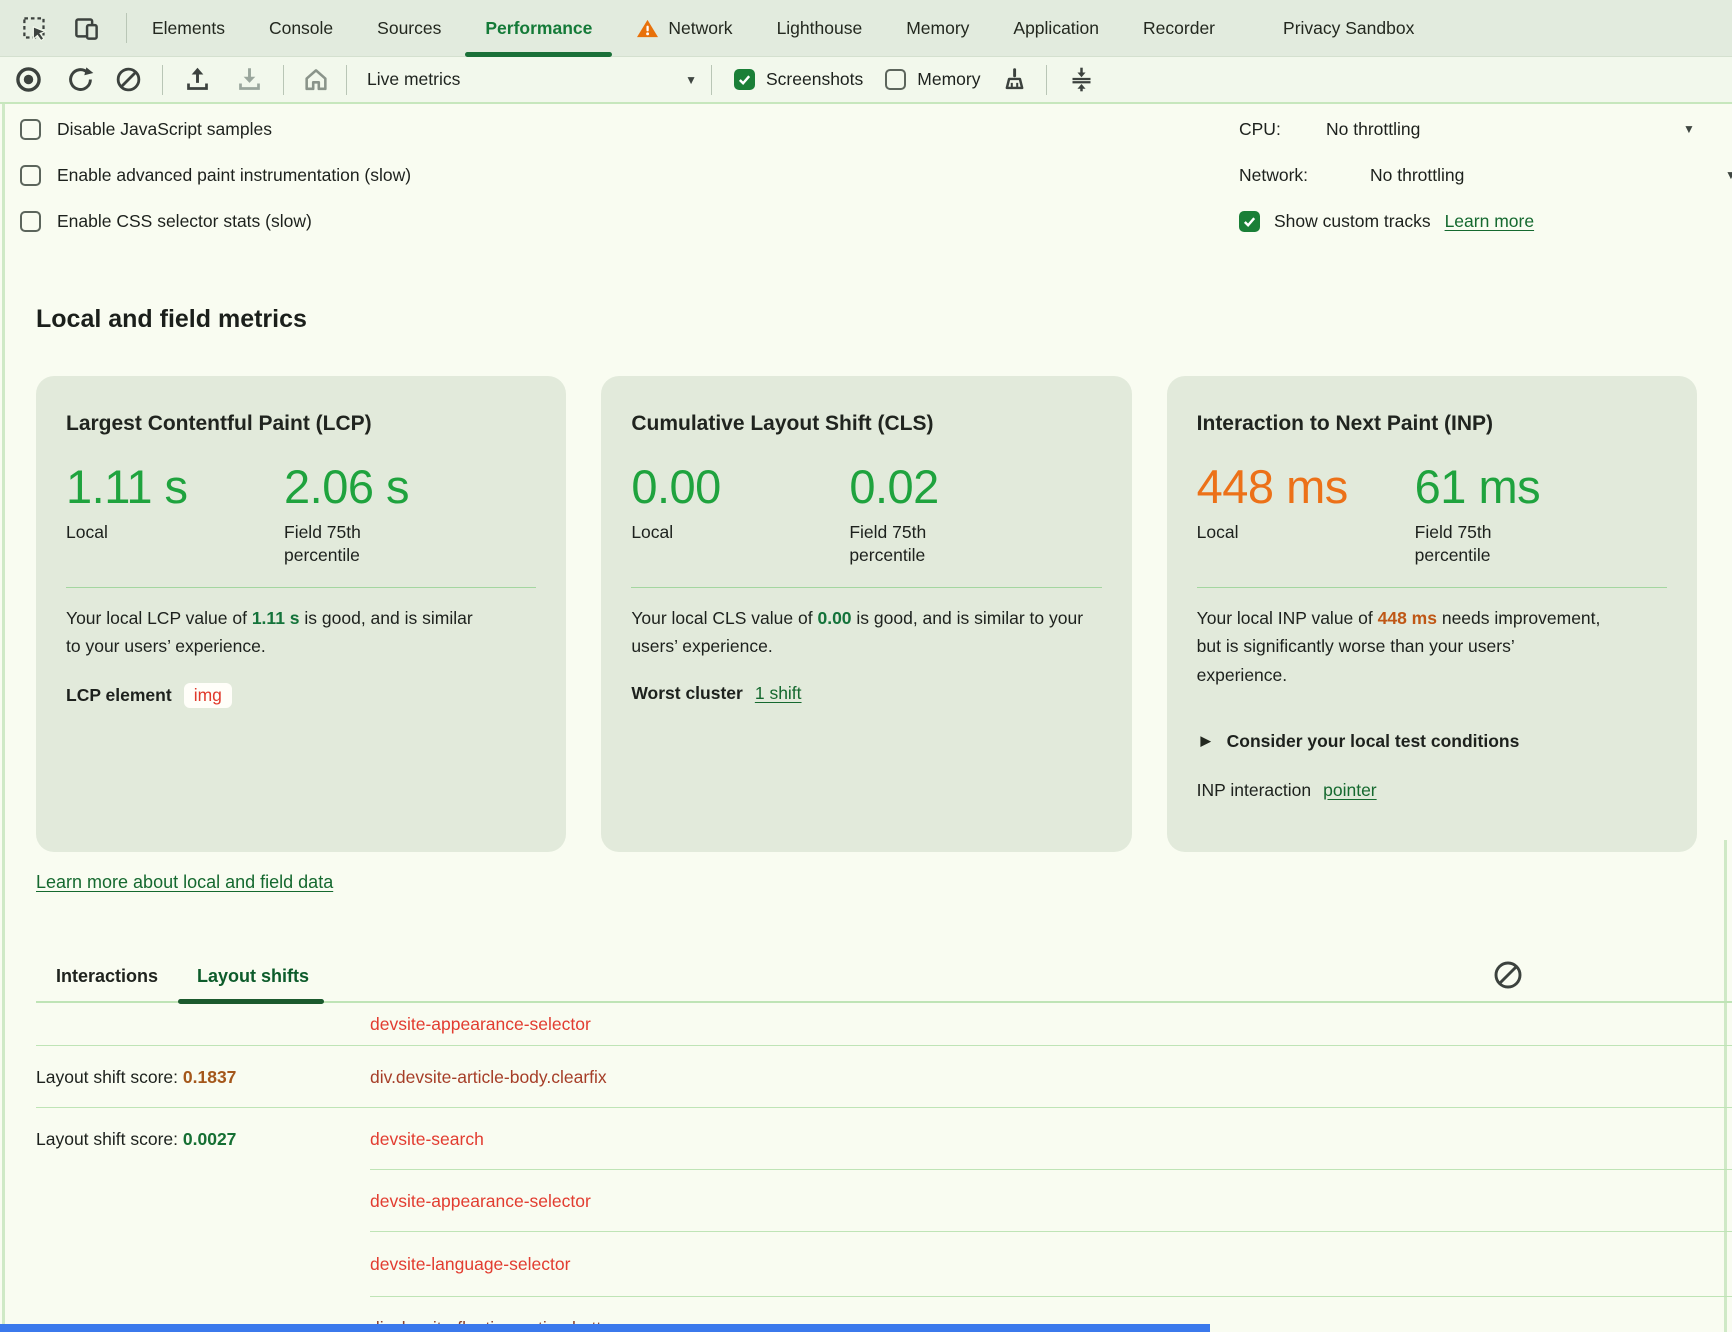 This screenshot has height=1332, width=1732. I want to click on content-left-border, so click(3, 718).